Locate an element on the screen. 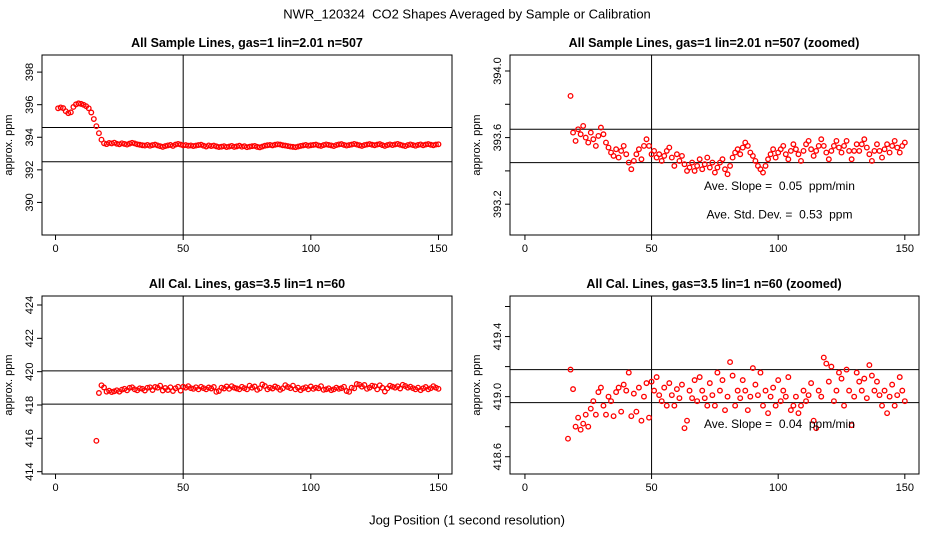  y-tick-label: 398 is located at coordinates (30, 72).